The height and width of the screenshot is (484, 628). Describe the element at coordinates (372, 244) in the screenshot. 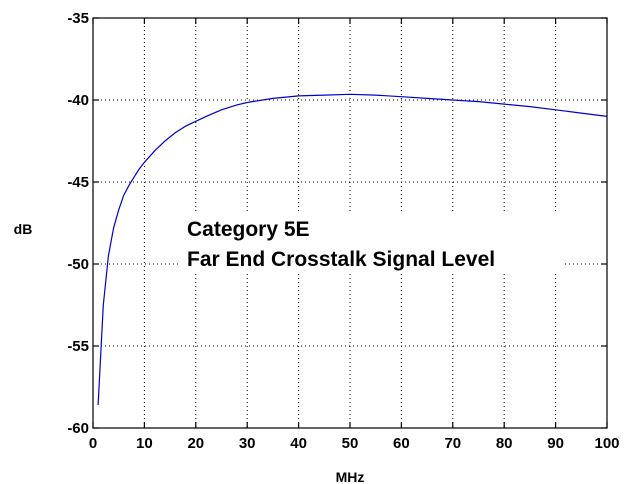

I see `annotation-background` at that location.